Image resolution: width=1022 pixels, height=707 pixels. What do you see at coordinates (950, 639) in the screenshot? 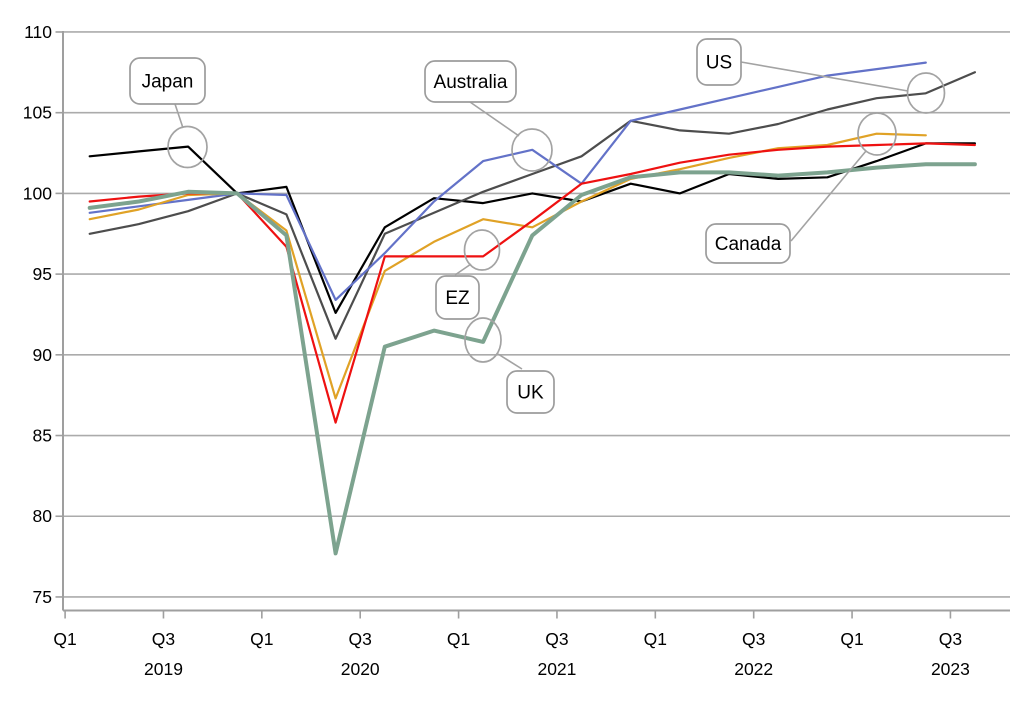
I see `x-axis-label-9: Q3` at bounding box center [950, 639].